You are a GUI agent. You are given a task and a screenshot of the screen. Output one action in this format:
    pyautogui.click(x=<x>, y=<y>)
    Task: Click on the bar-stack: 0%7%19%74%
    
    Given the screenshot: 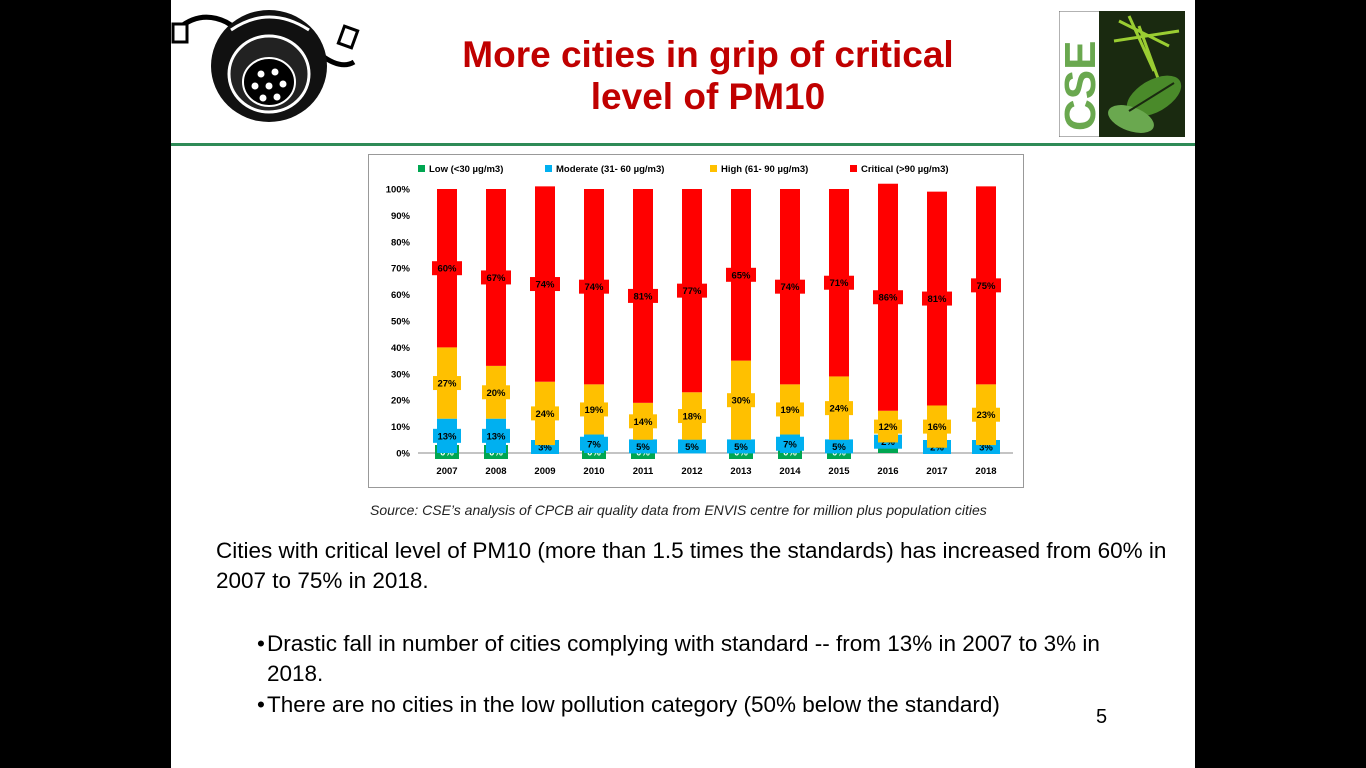 What is the action you would take?
    pyautogui.click(x=790, y=324)
    